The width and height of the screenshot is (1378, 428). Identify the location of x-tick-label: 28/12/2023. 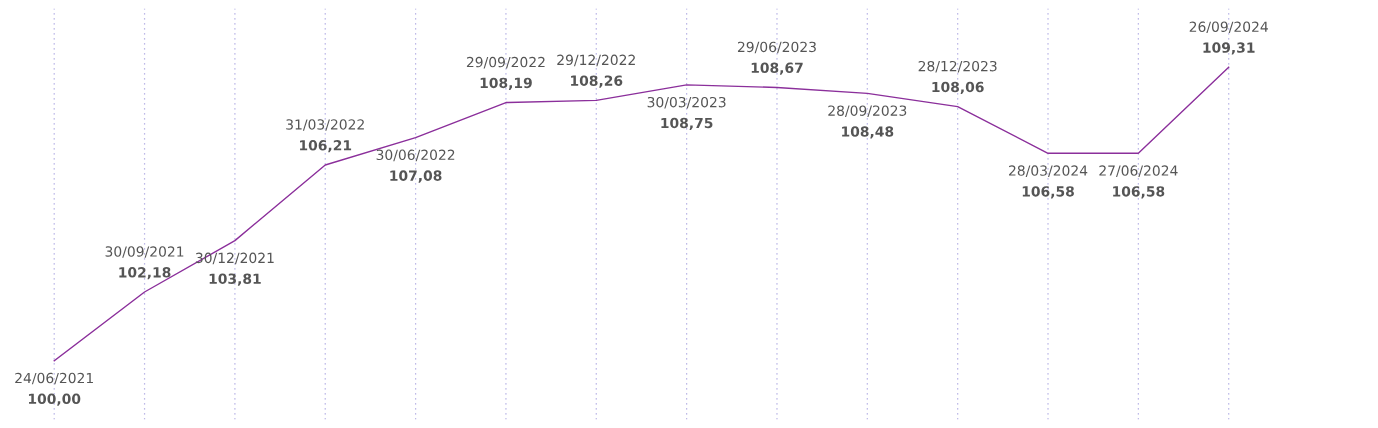
(957, 66).